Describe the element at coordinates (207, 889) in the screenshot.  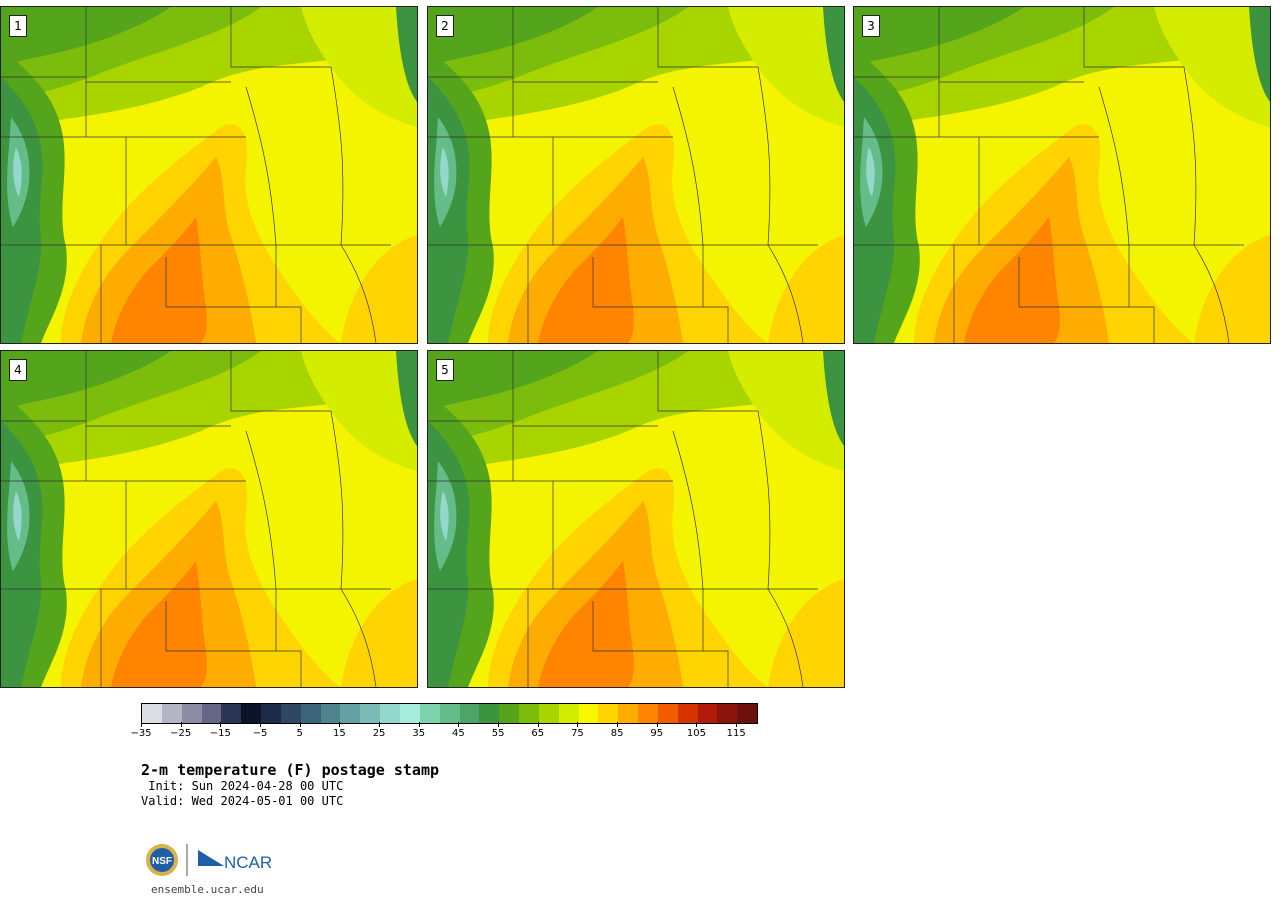
I see `website-url: ensemble.ucar.edu` at that location.